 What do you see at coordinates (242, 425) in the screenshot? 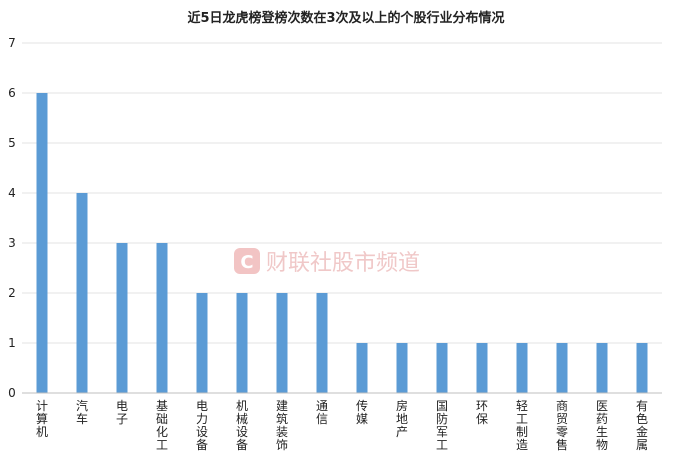
I see `category-label: 机械设备` at bounding box center [242, 425].